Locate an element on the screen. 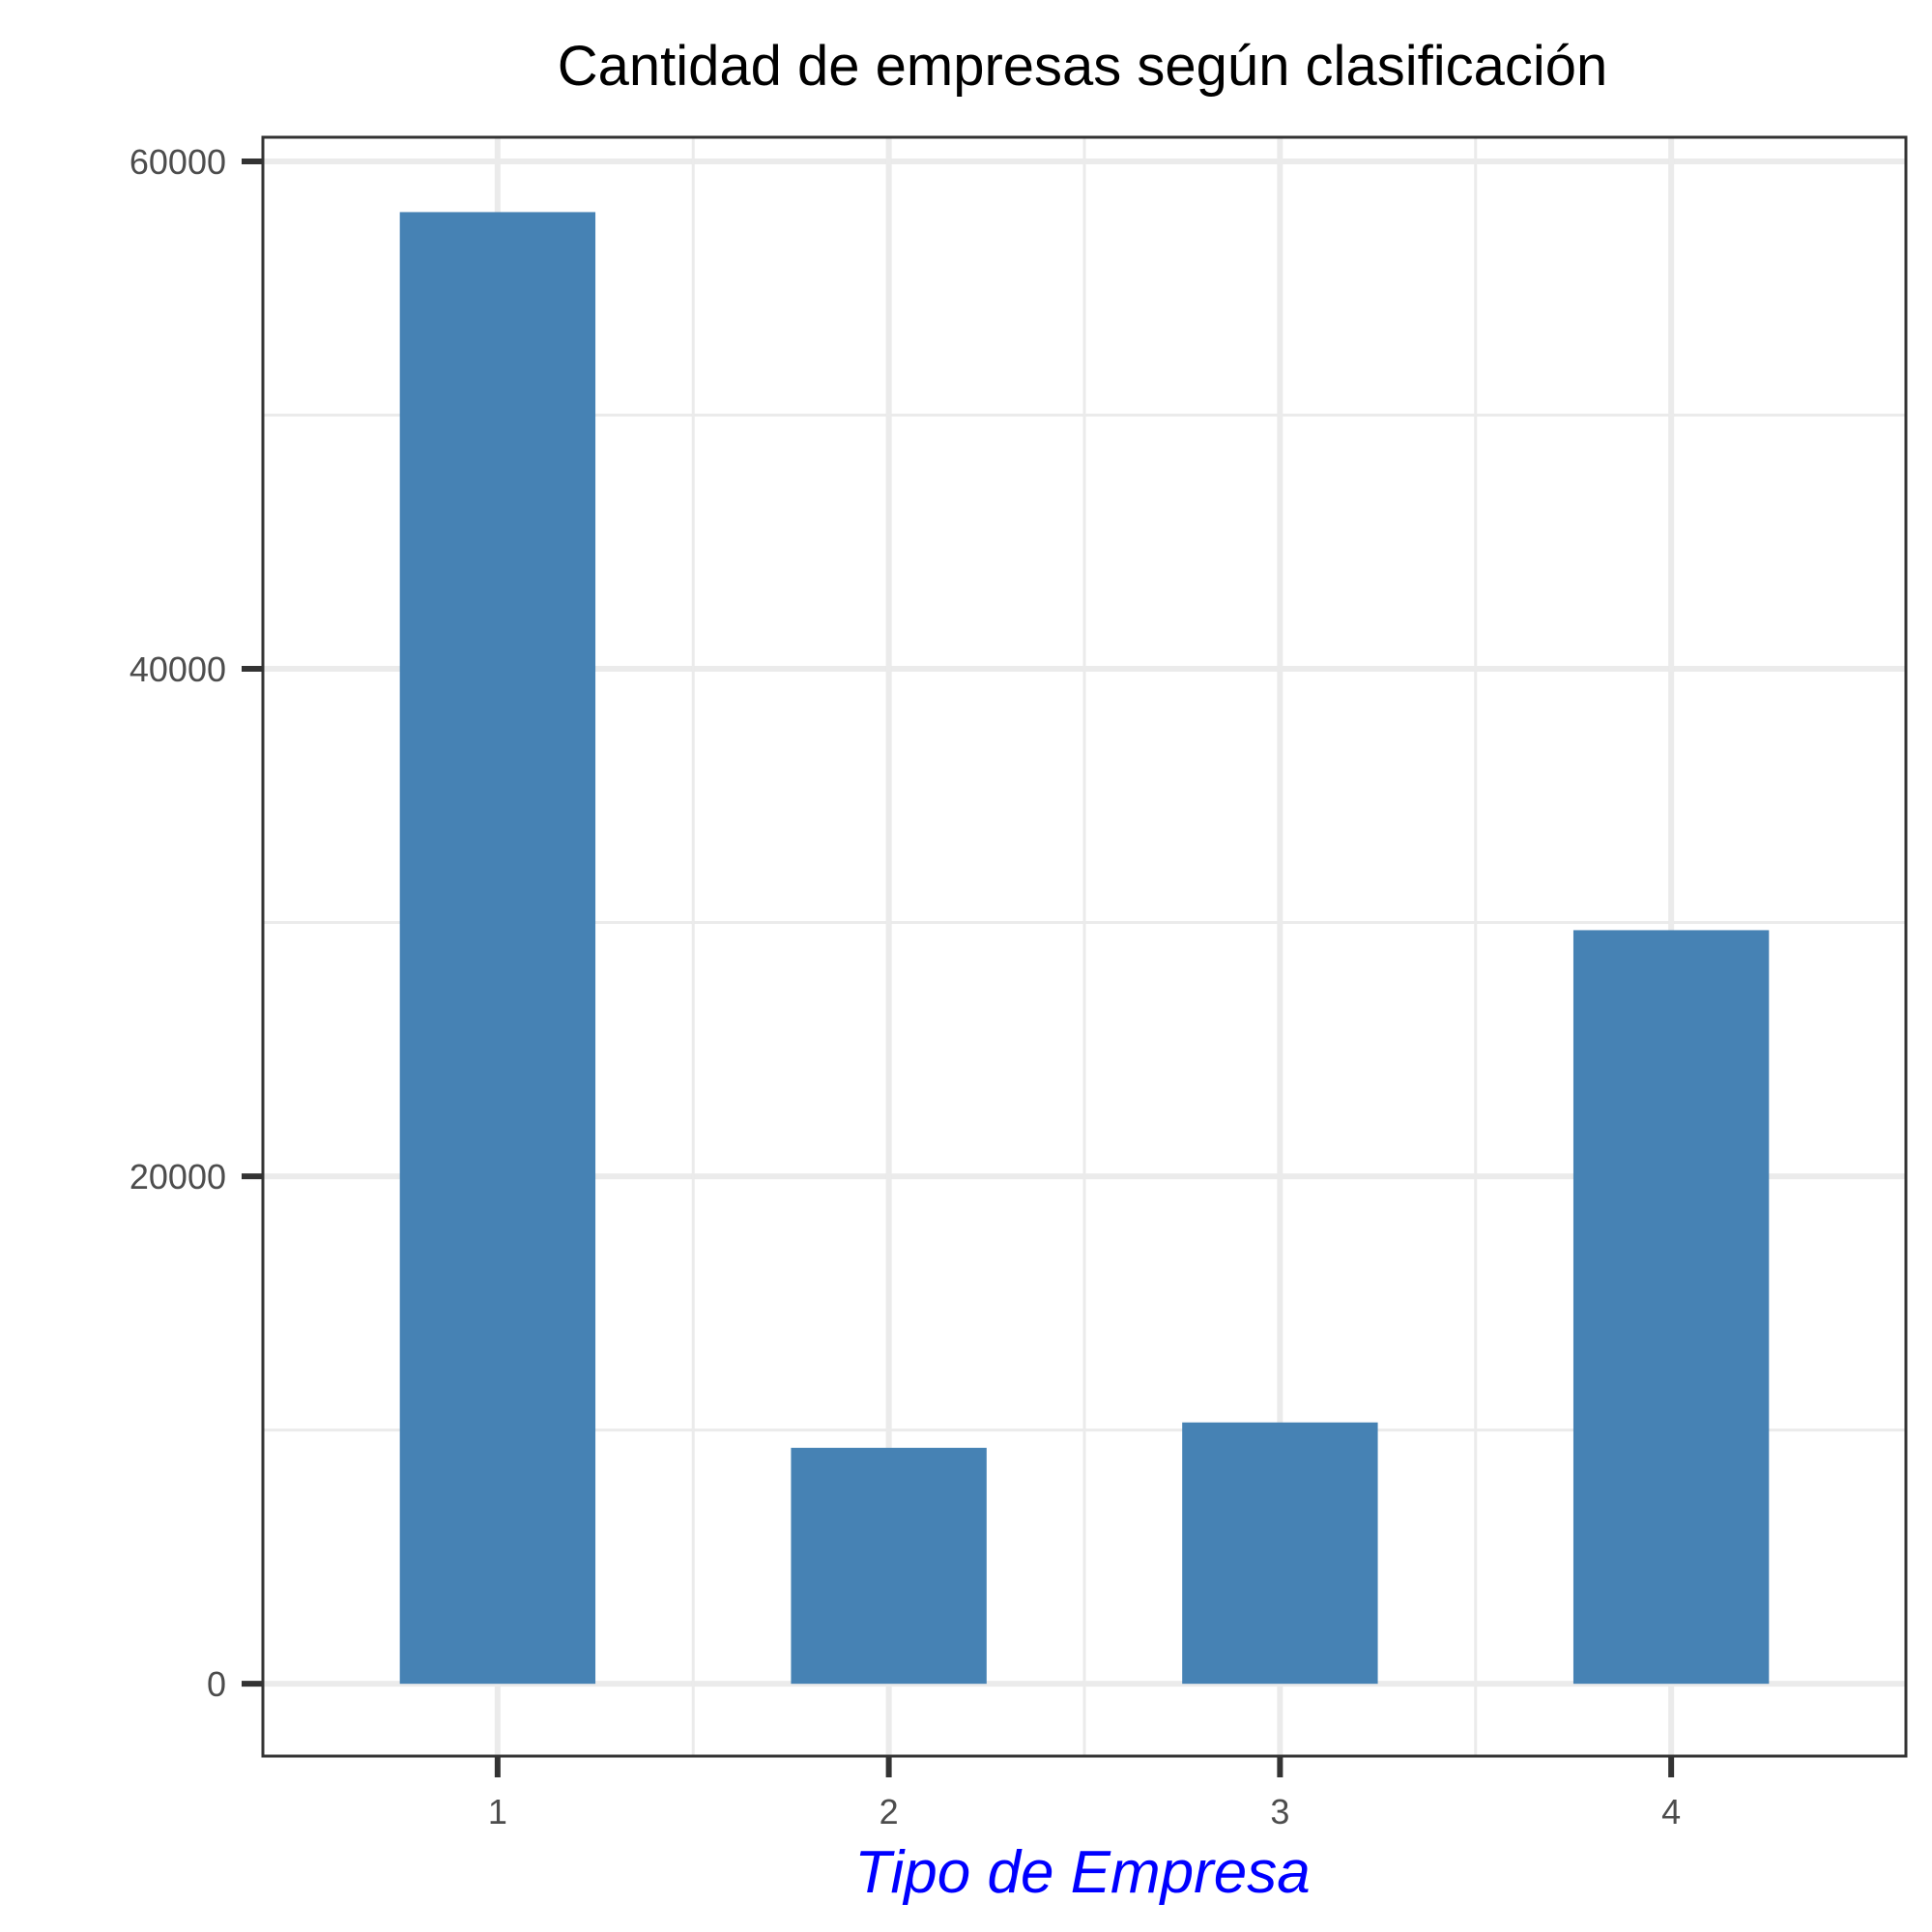 This screenshot has height=1932, width=1932. y-tick-label: 40000 is located at coordinates (178, 669).